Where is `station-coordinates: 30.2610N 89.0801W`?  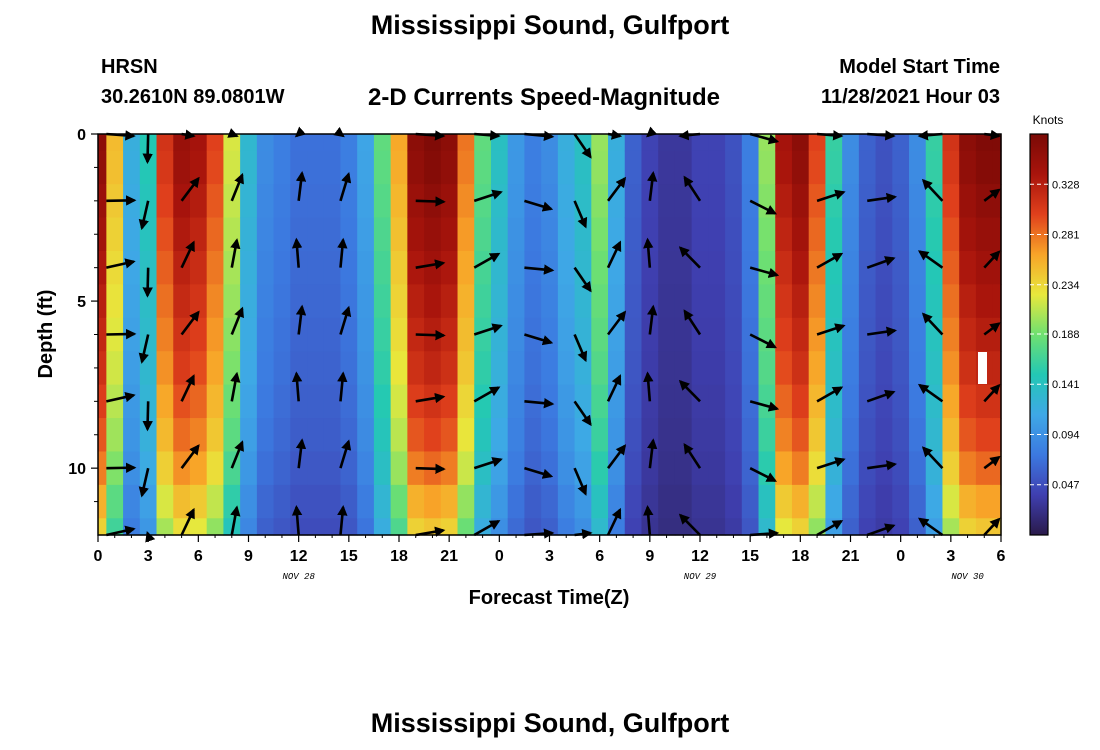
station-coordinates: 30.2610N 89.0801W is located at coordinates (193, 97).